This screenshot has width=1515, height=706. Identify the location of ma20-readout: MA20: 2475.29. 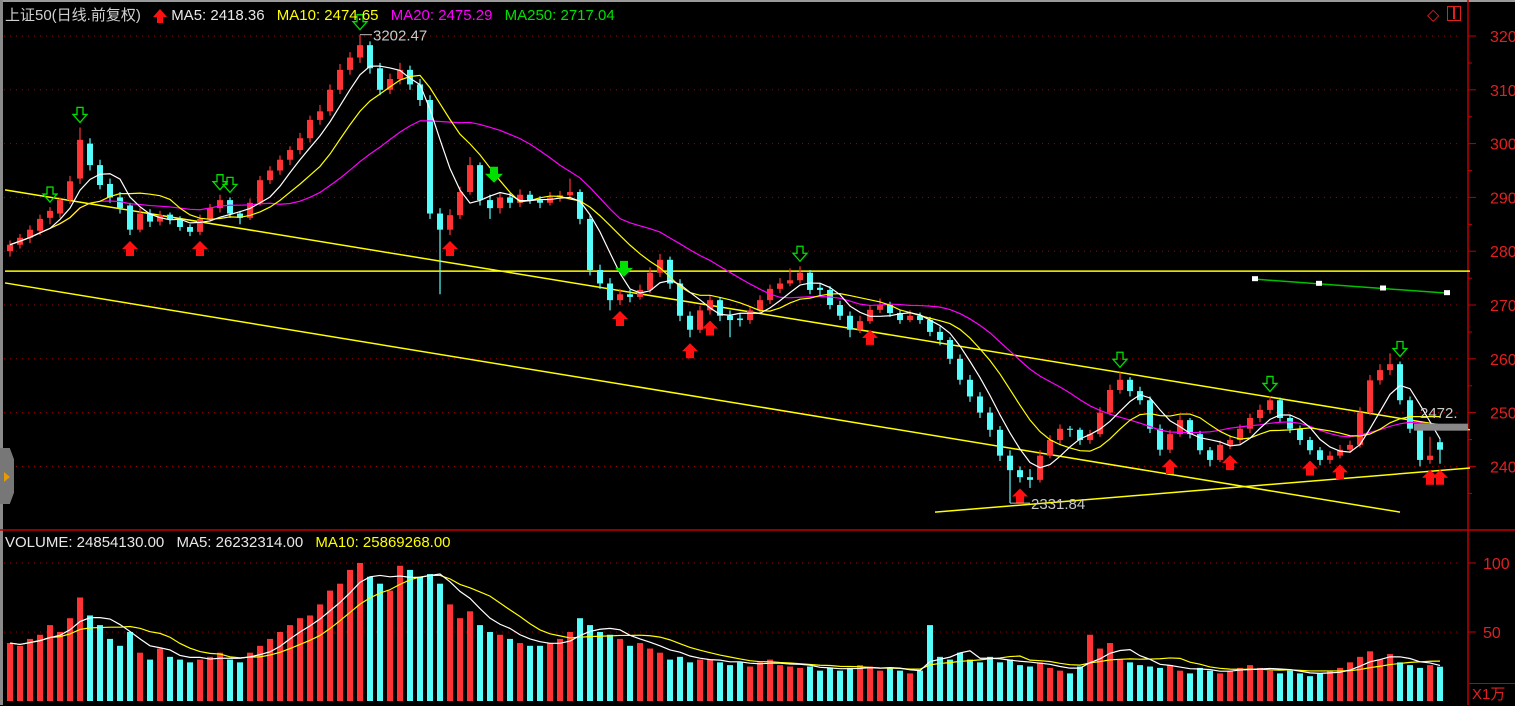
(441, 15).